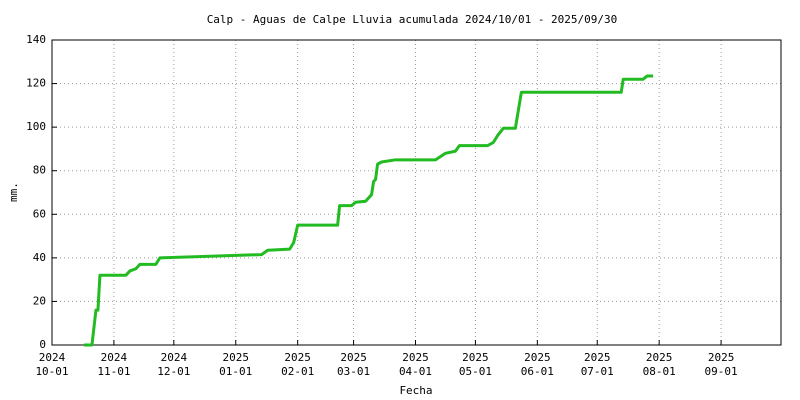  Describe the element at coordinates (537, 371) in the screenshot. I see `x-tick-label: 06-01` at that location.